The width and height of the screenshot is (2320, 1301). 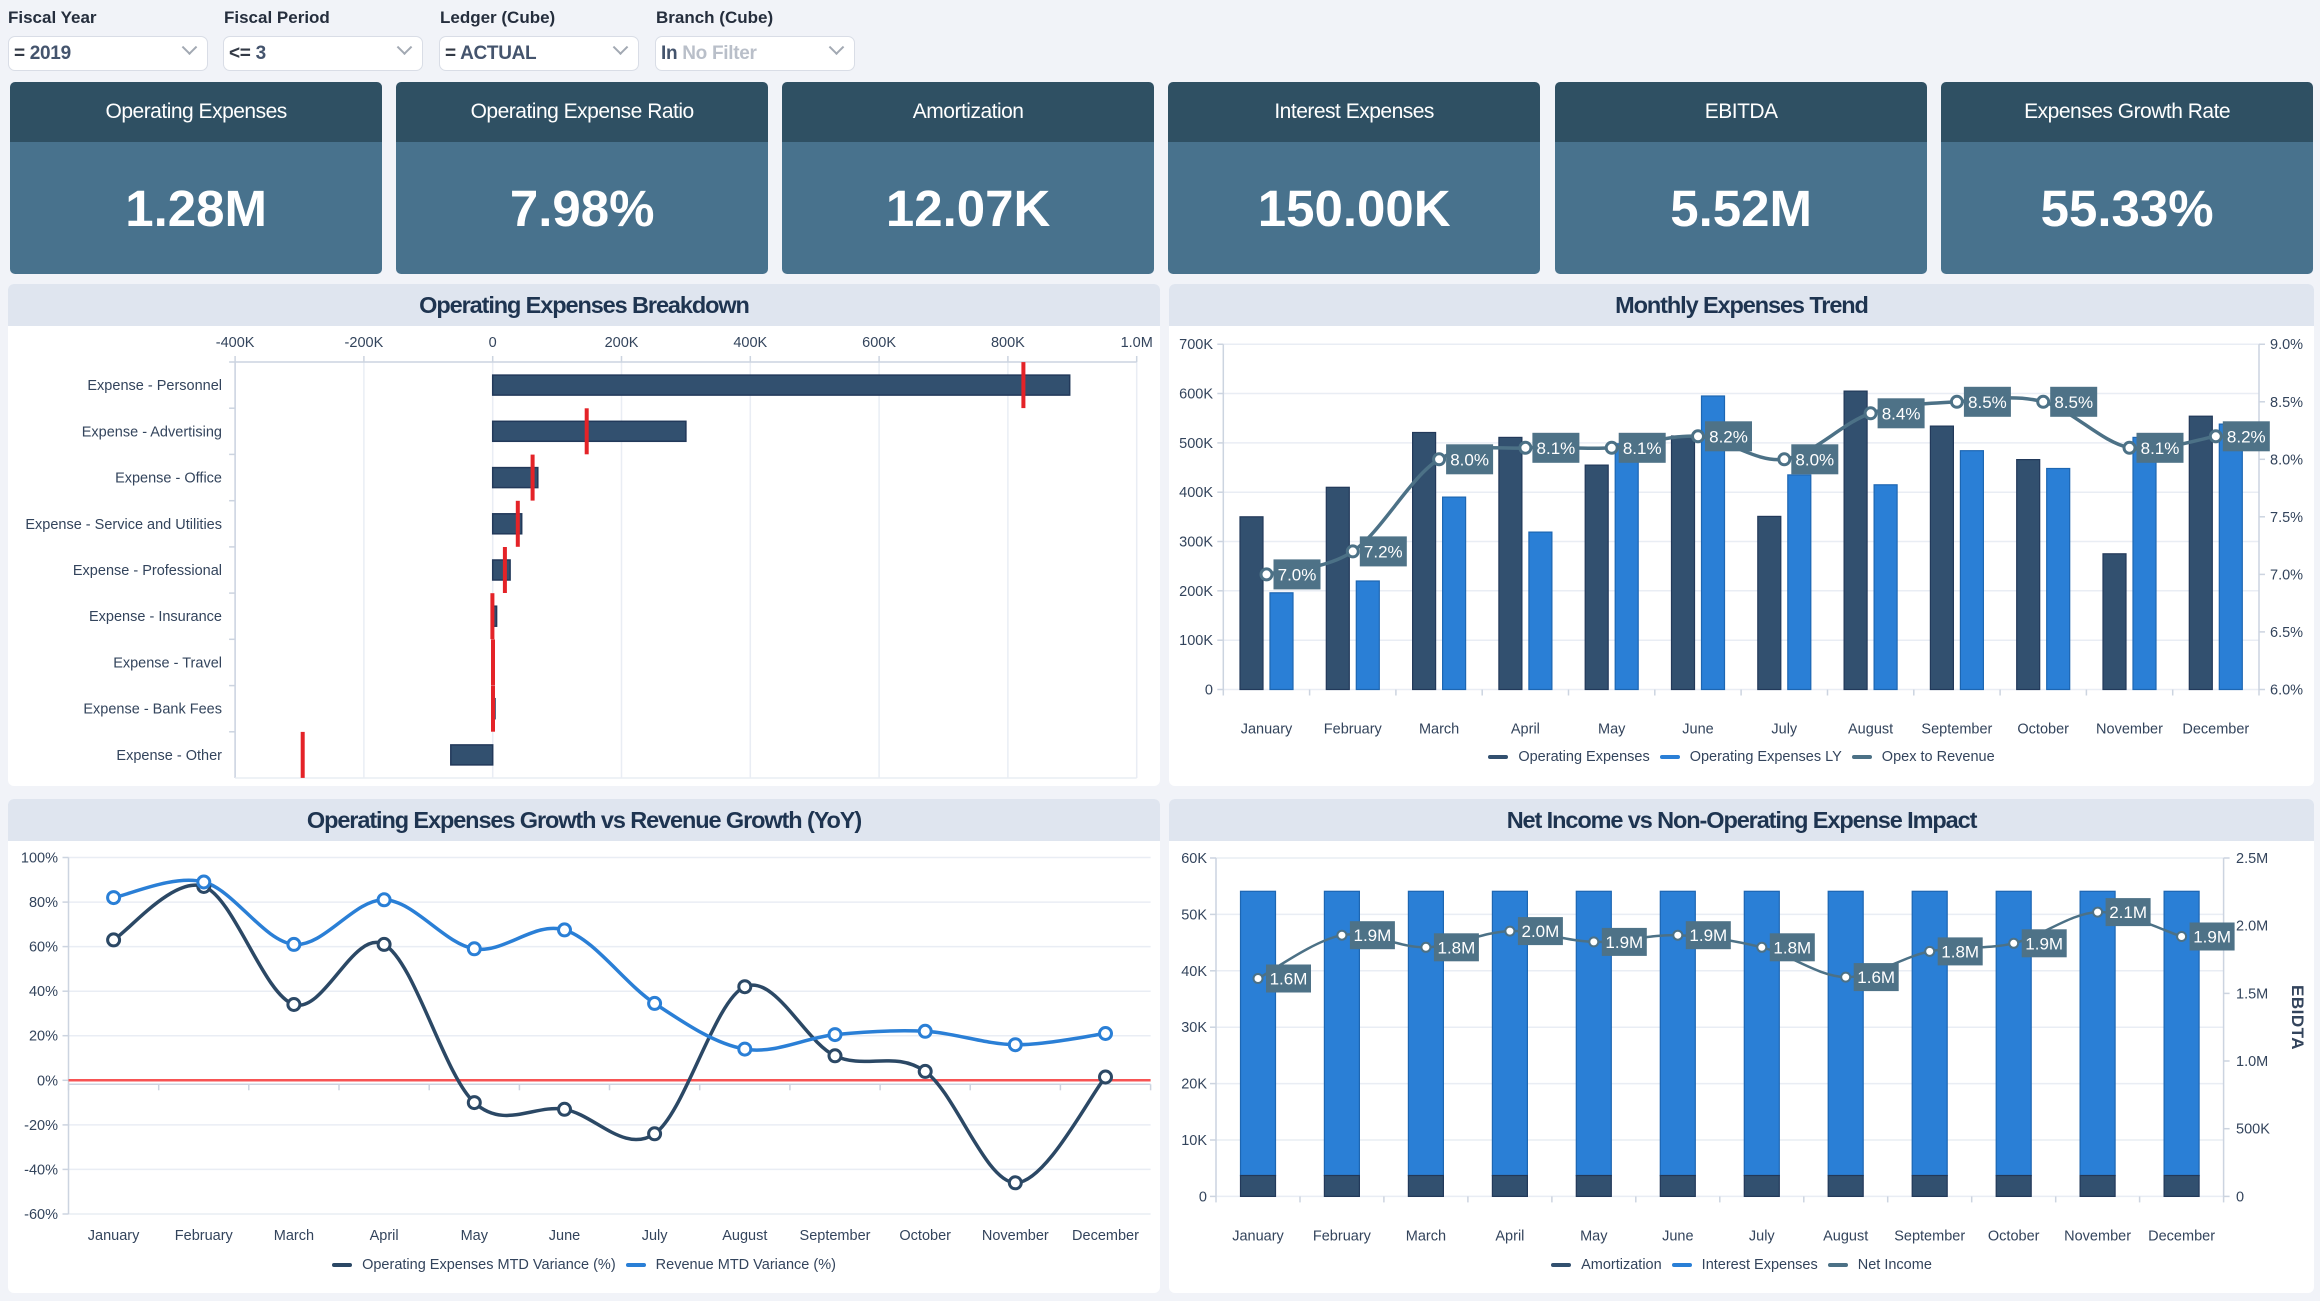 What do you see at coordinates (47, 1081) in the screenshot?
I see `svg-text: 0%` at bounding box center [47, 1081].